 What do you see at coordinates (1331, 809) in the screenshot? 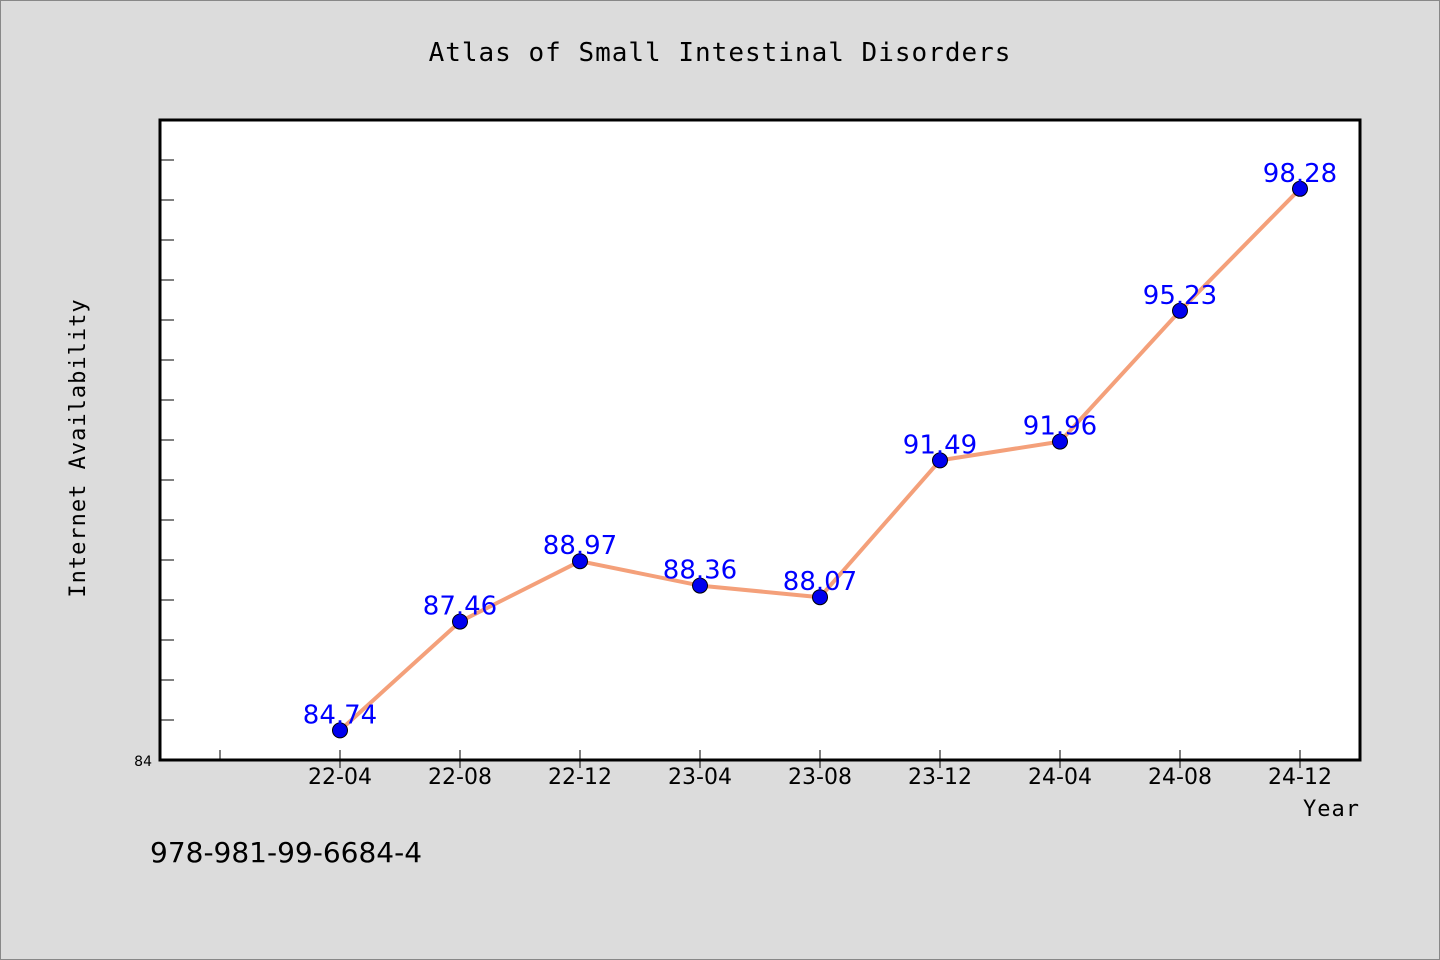
I see `x-axis-label: Year` at bounding box center [1331, 809].